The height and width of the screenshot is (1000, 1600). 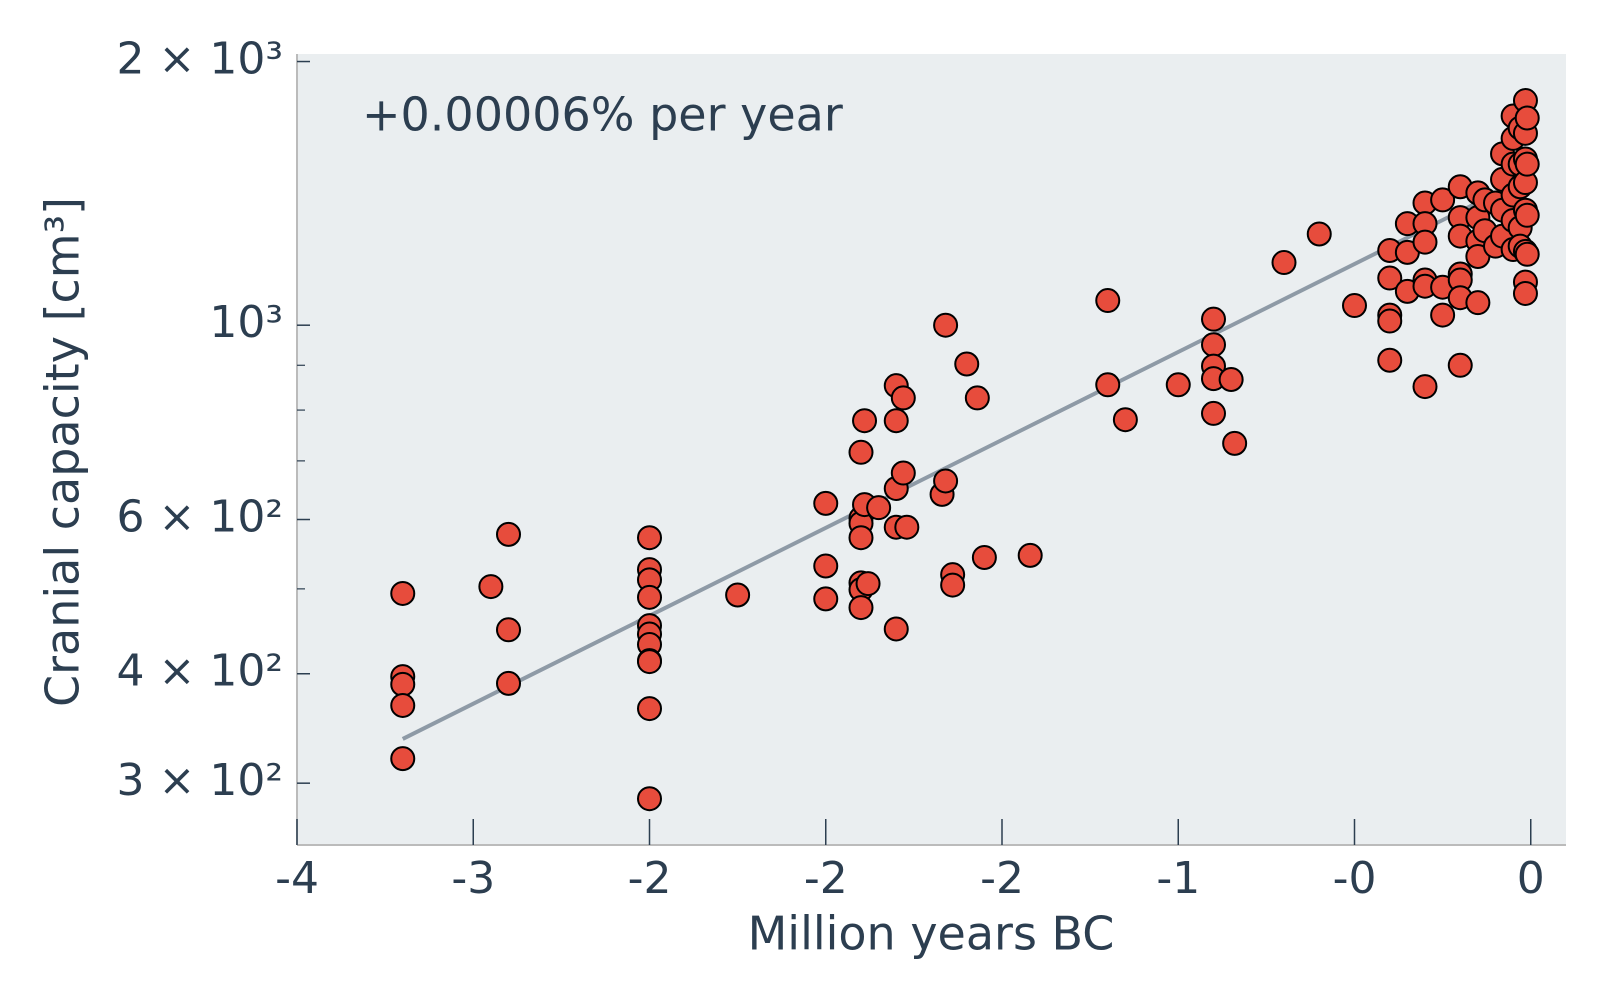 What do you see at coordinates (1178, 878) in the screenshot?
I see `x-tick-label: -1` at bounding box center [1178, 878].